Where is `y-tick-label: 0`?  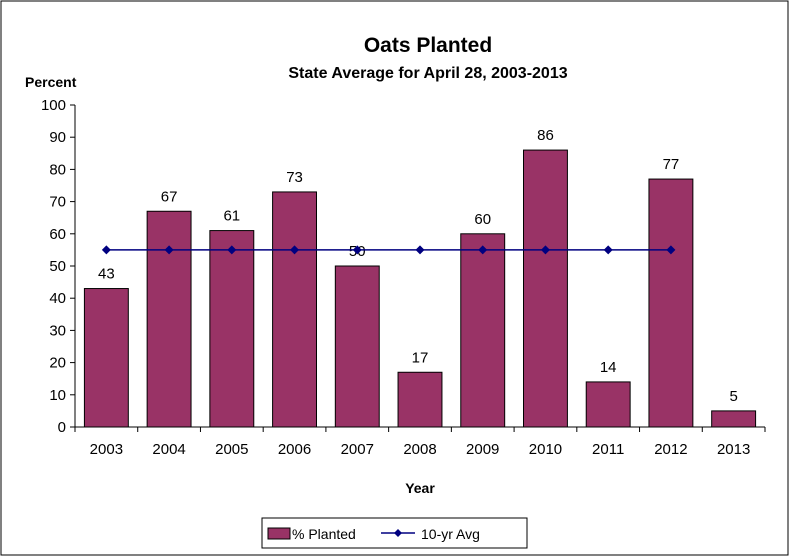
y-tick-label: 0 is located at coordinates (62, 427).